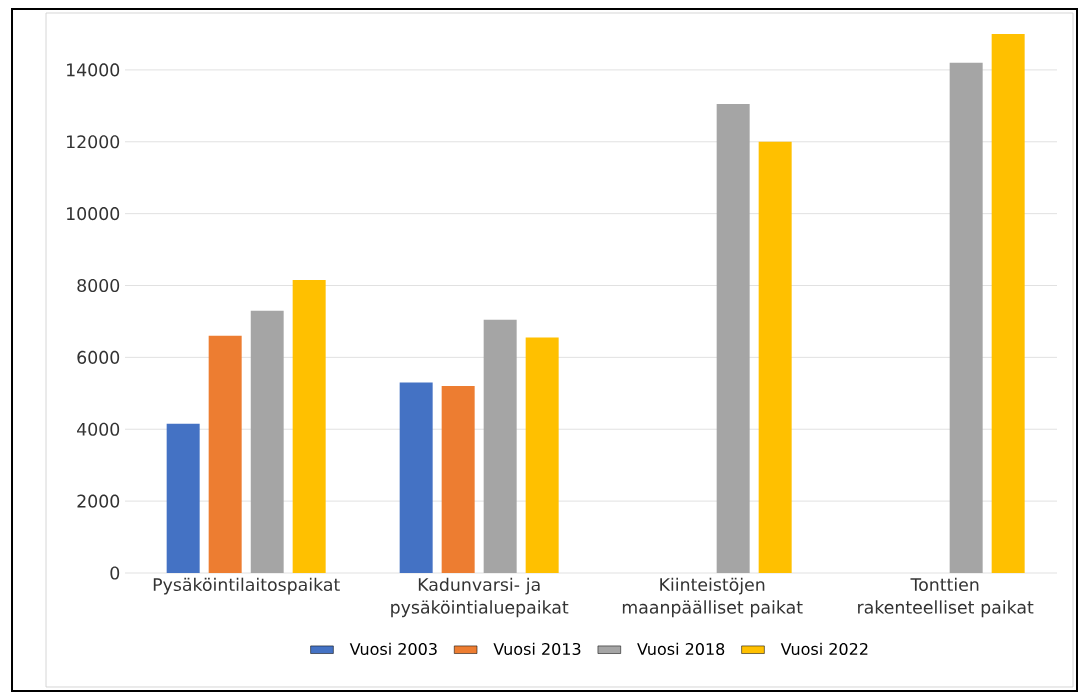  Describe the element at coordinates (115, 573) in the screenshot. I see `y-tick-label: 0` at that location.